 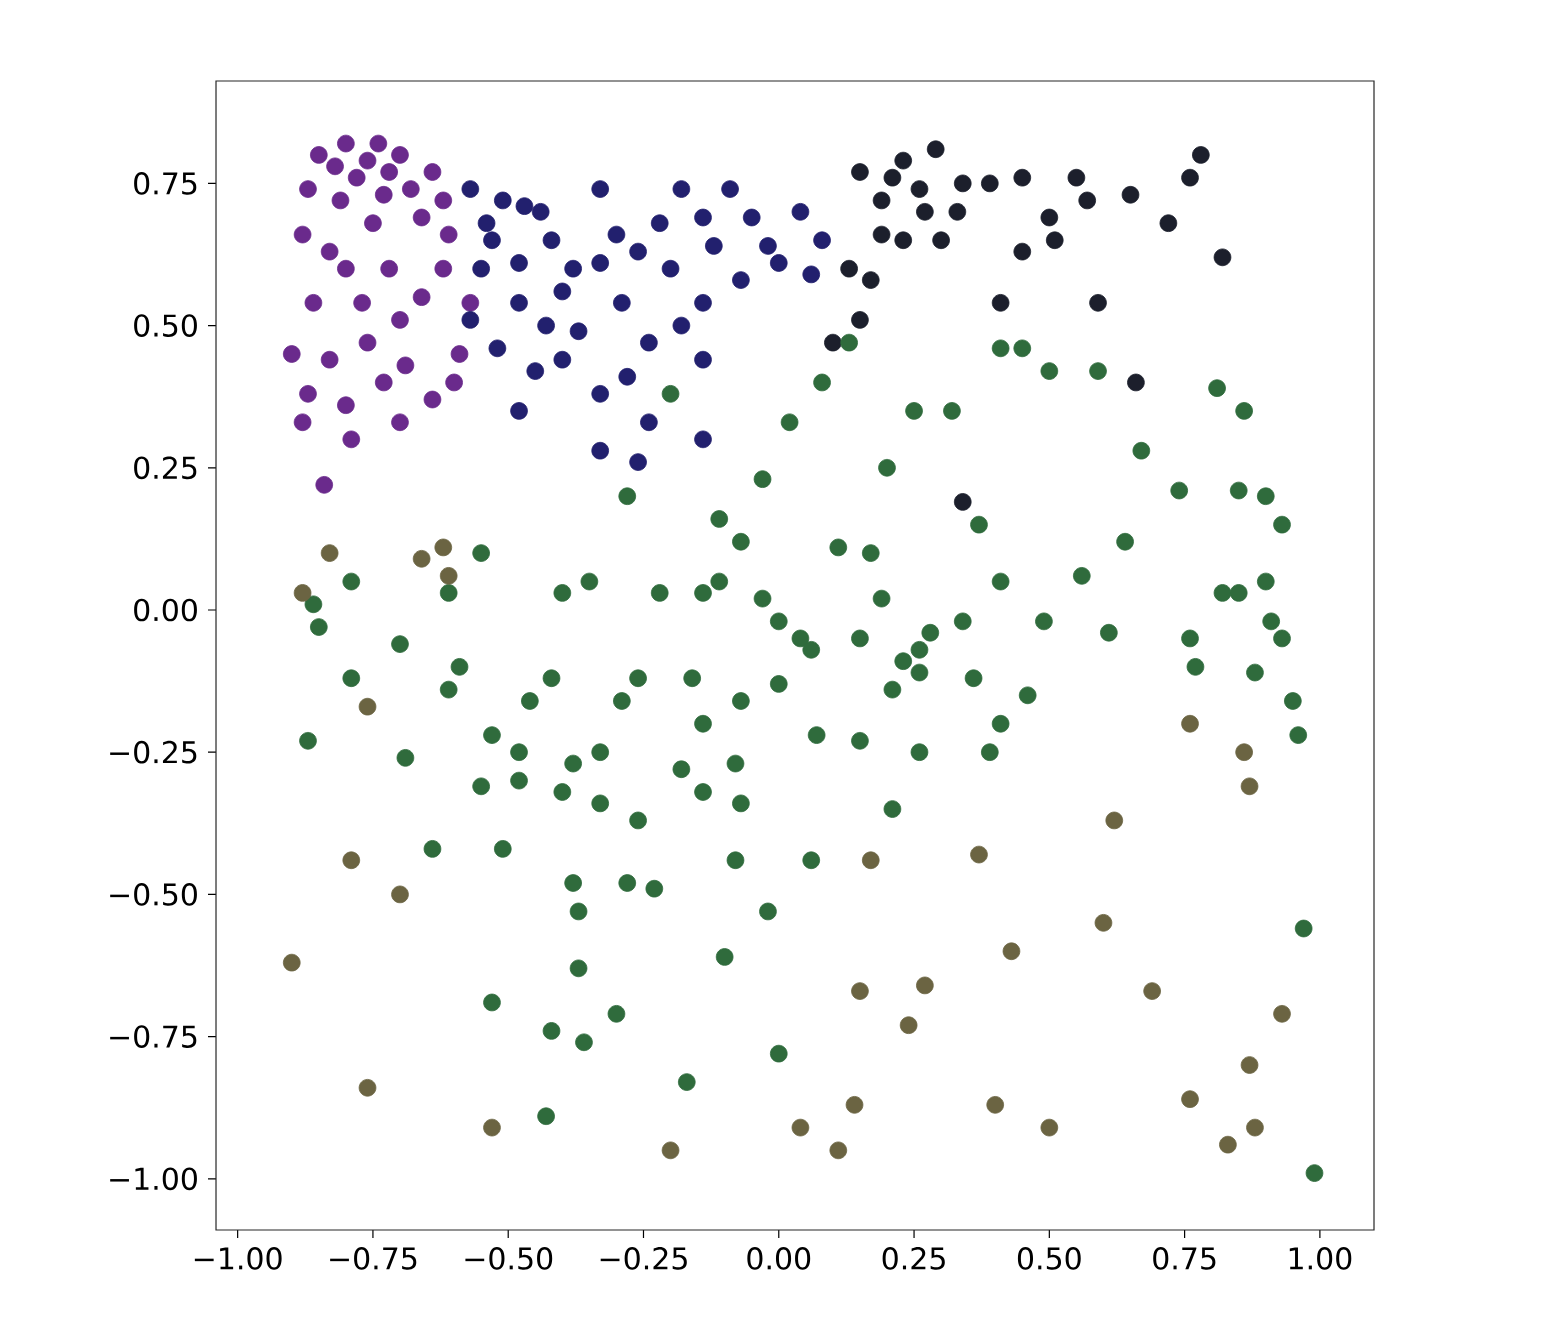 What do you see at coordinates (165, 325) in the screenshot?
I see `y-tick-label: 0.50` at bounding box center [165, 325].